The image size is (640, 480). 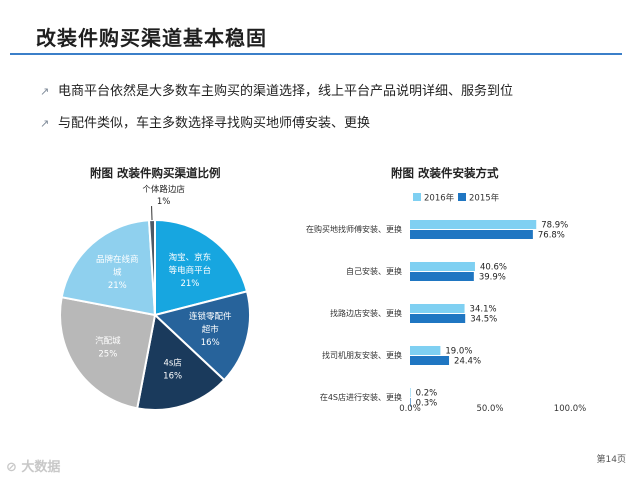 What do you see at coordinates (41, 467) in the screenshot?
I see `footer-logo-text: 大数据` at bounding box center [41, 467].